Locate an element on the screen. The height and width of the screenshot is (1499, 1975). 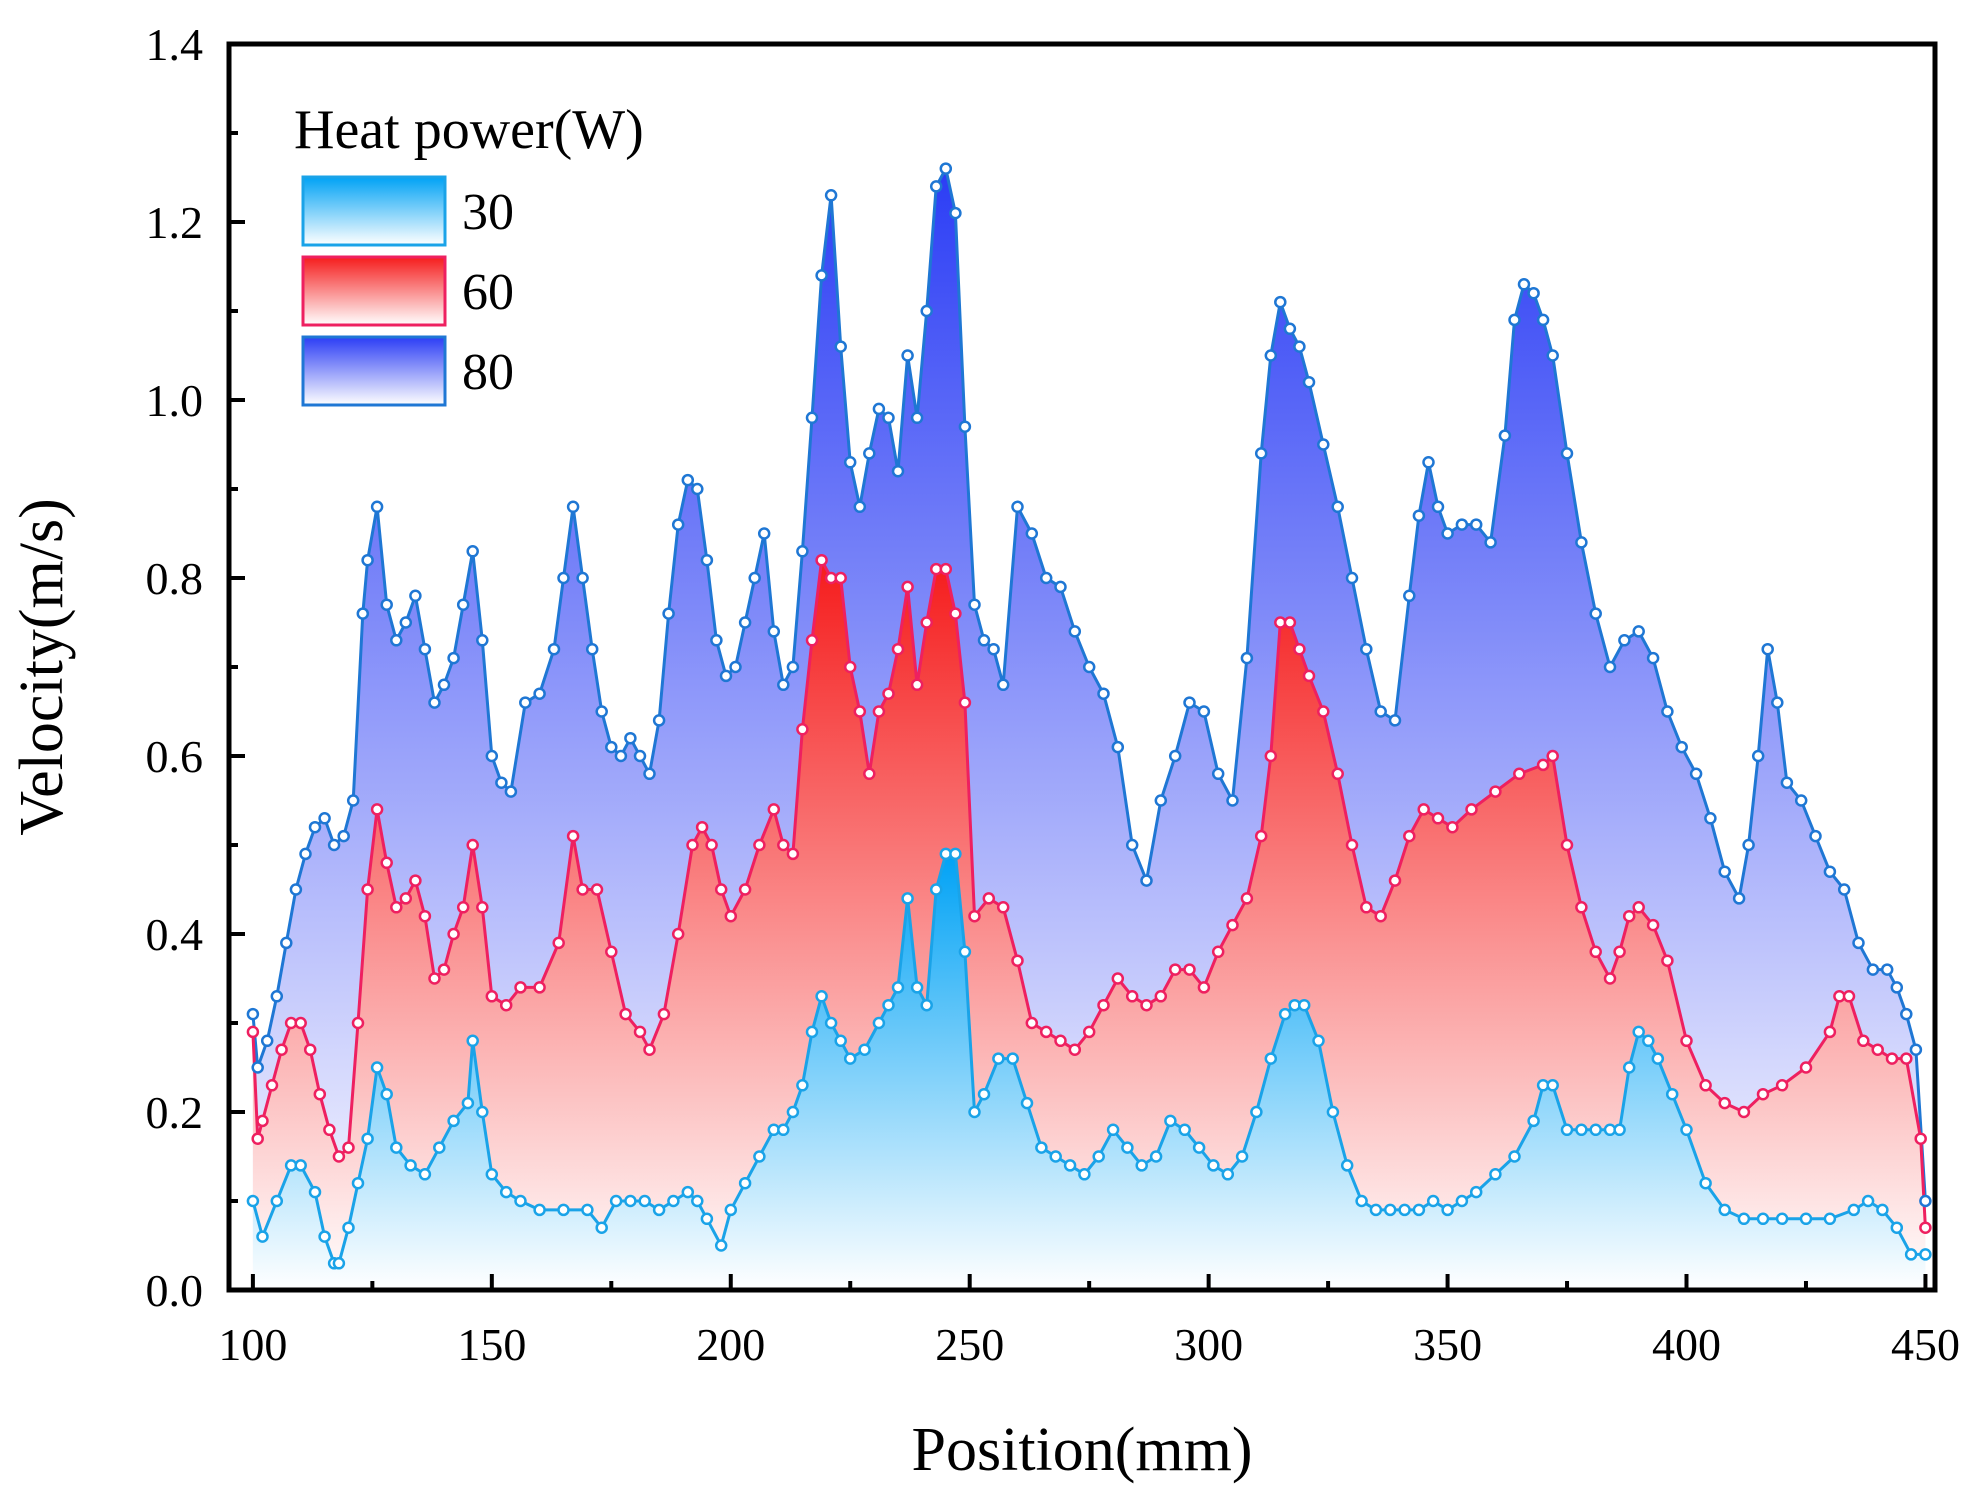
y-tick-label: 0.6 is located at coordinates (175, 756).